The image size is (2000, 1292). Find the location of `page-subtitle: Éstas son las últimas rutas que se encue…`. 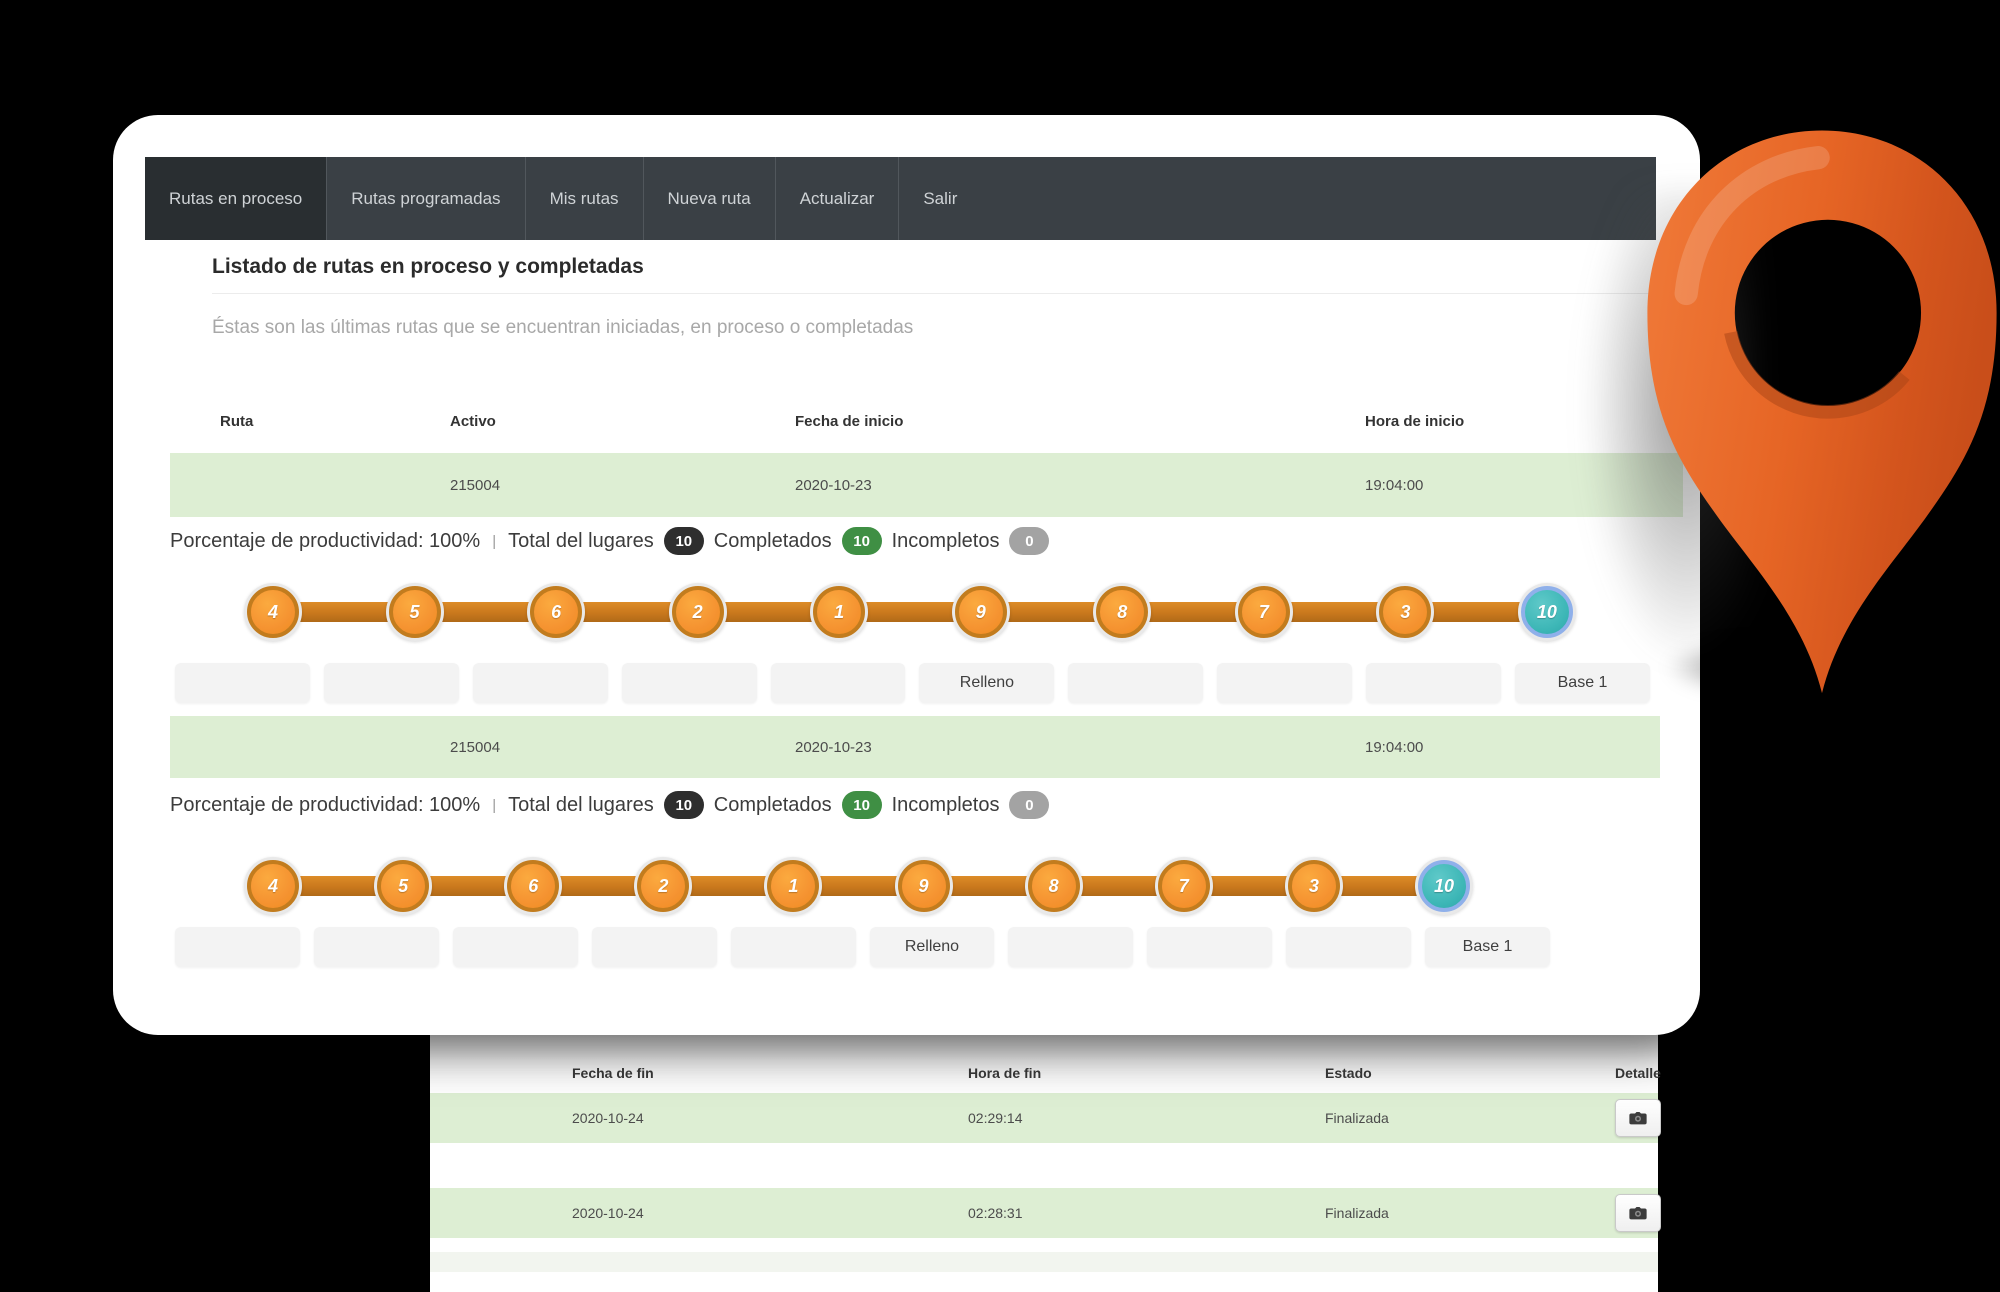

page-subtitle: Éstas son las últimas rutas que se encue… is located at coordinates (563, 327).